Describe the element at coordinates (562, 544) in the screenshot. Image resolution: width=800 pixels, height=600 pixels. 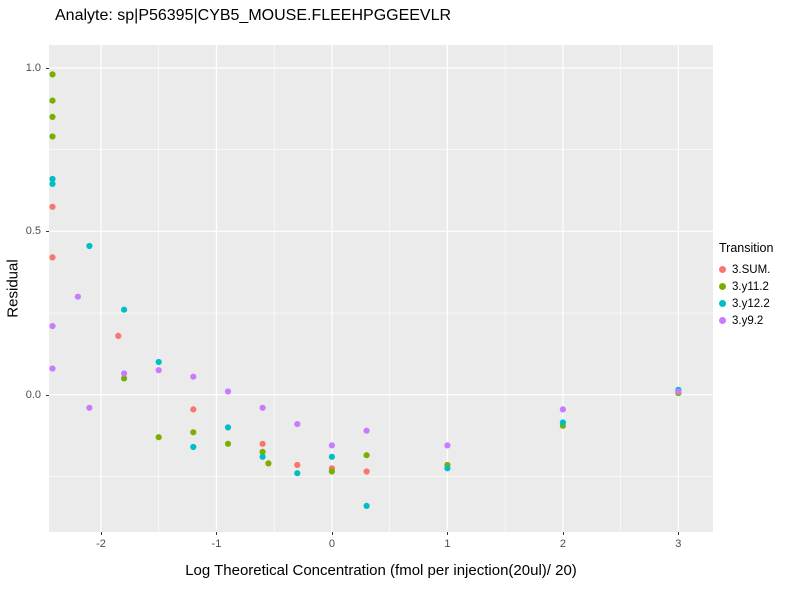
I see `x-tick-label: 2` at that location.